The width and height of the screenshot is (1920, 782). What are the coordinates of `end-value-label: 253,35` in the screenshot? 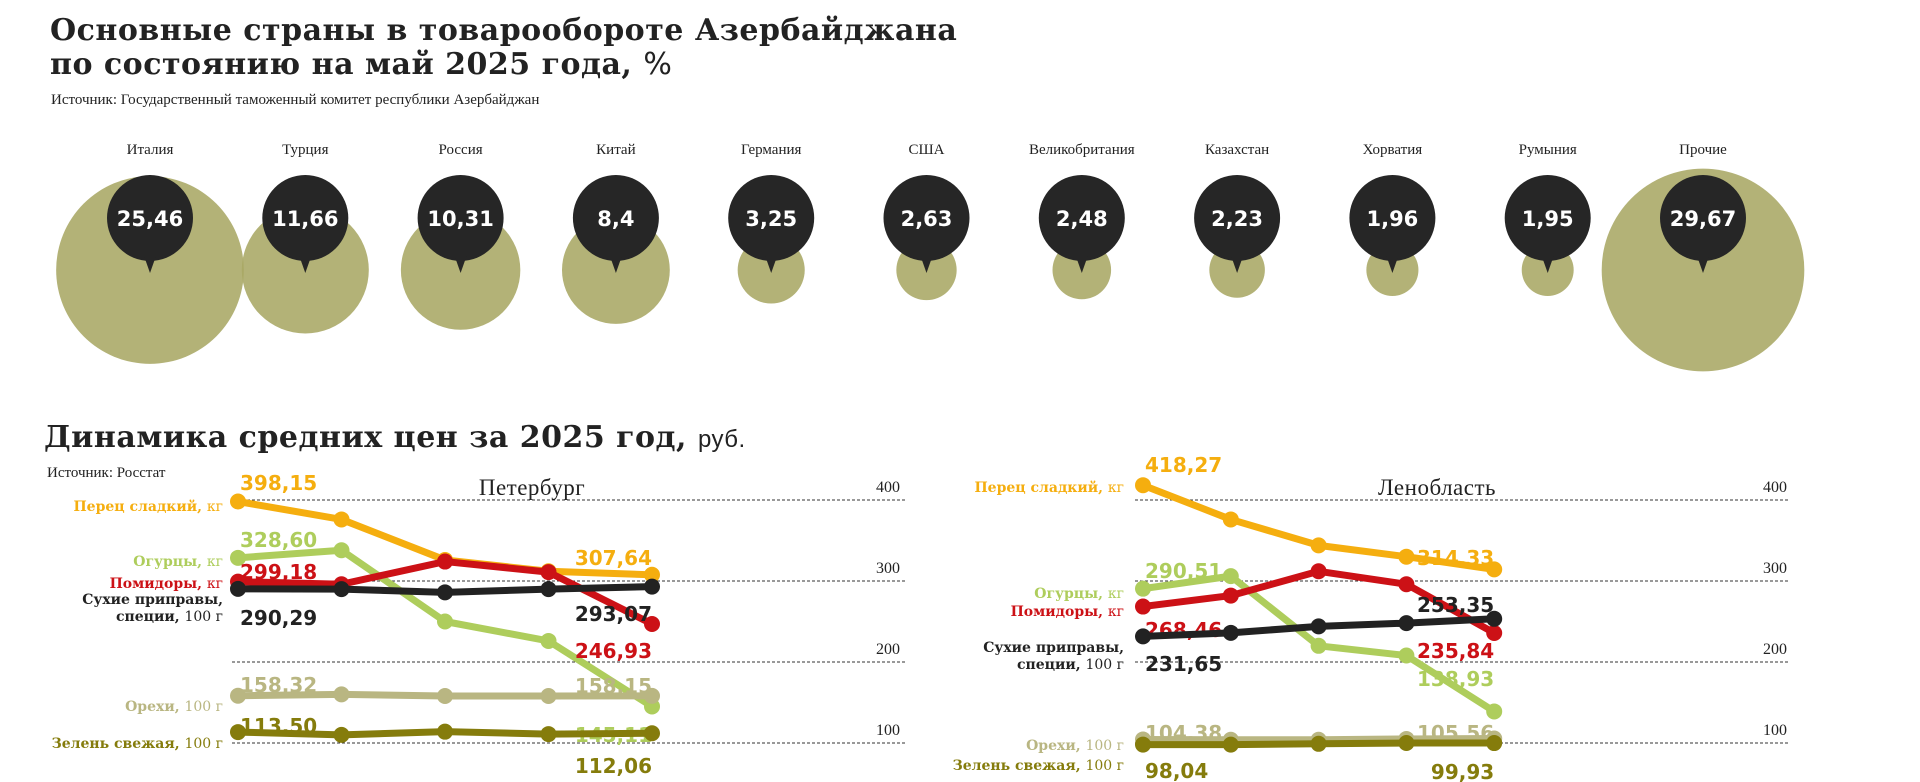 It's located at (1455, 605).